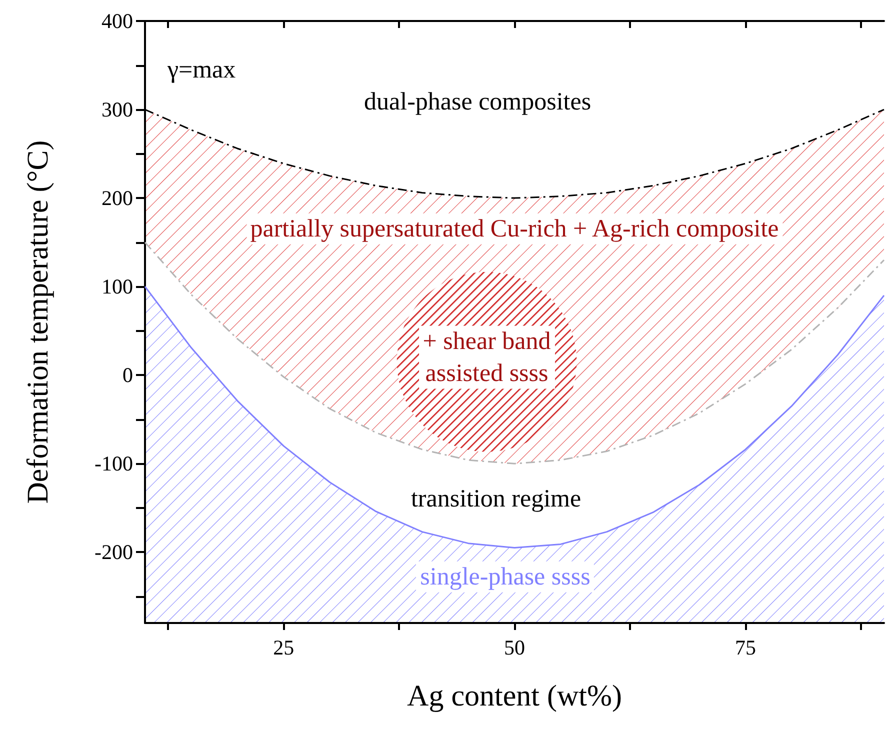  What do you see at coordinates (514, 696) in the screenshot?
I see `x-axis-title: Ag content (wt%)` at bounding box center [514, 696].